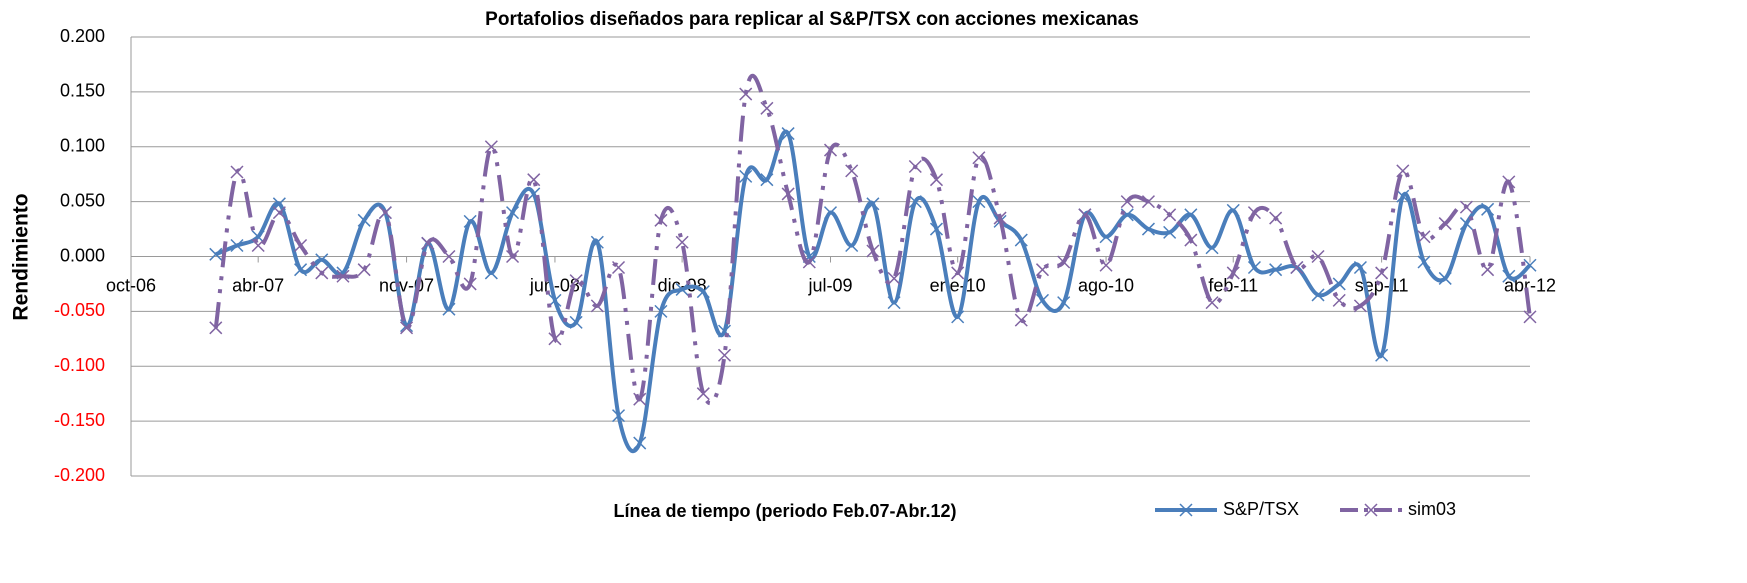 This screenshot has width=1747, height=583. I want to click on x-tick-label: sep-11, so click(1382, 285).